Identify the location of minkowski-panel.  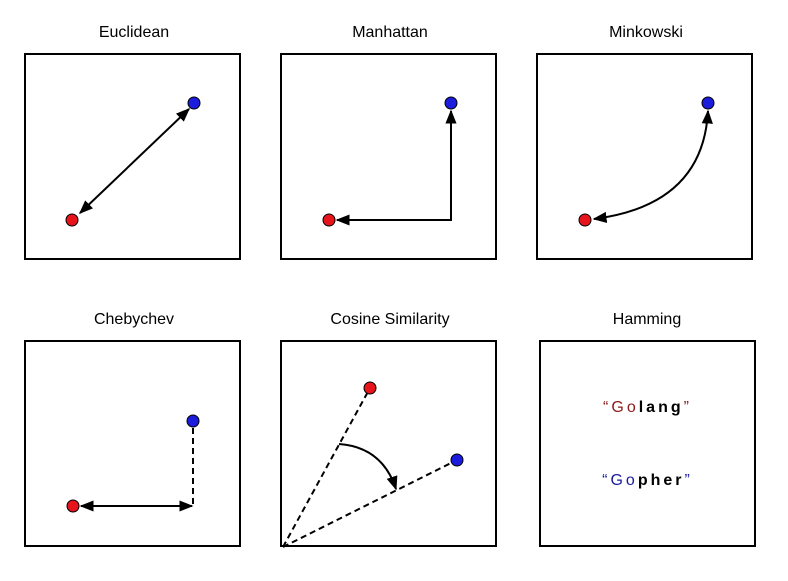
(644, 156).